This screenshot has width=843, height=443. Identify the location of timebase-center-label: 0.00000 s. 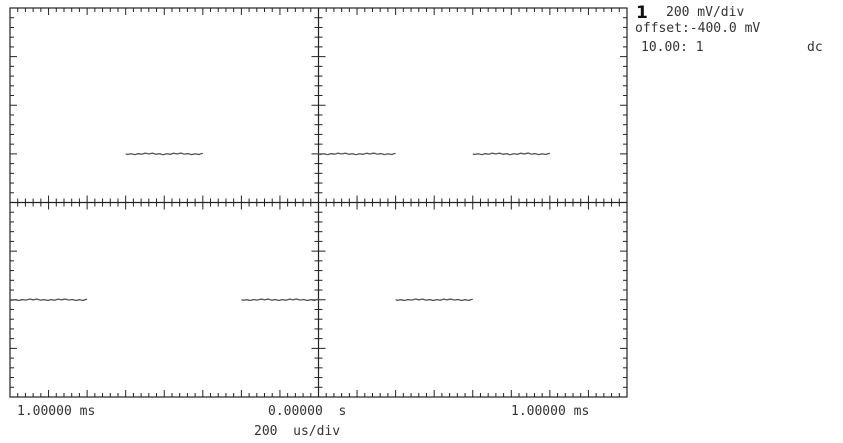
(307, 411).